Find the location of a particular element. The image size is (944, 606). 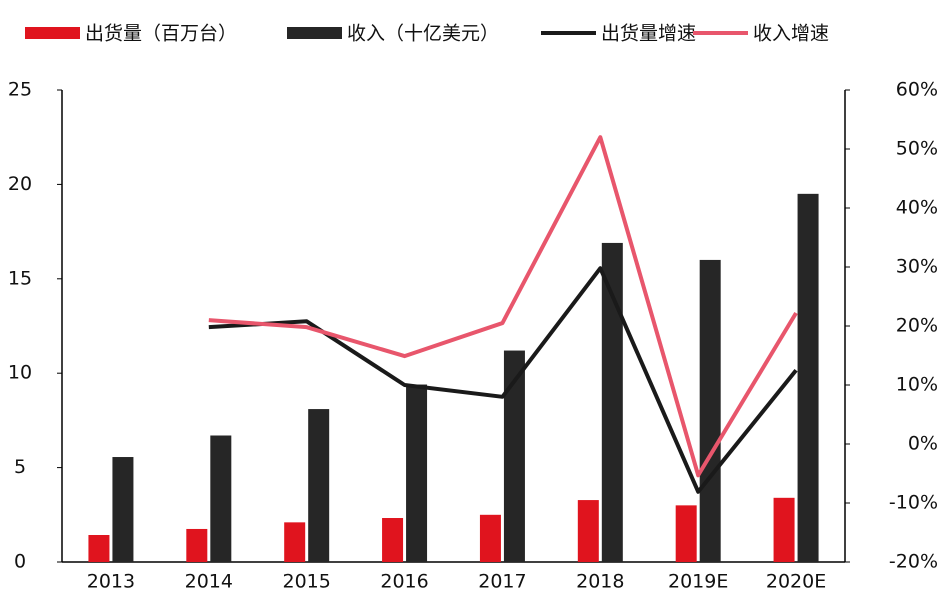

y-tick-label: 15 is located at coordinates (20, 278).